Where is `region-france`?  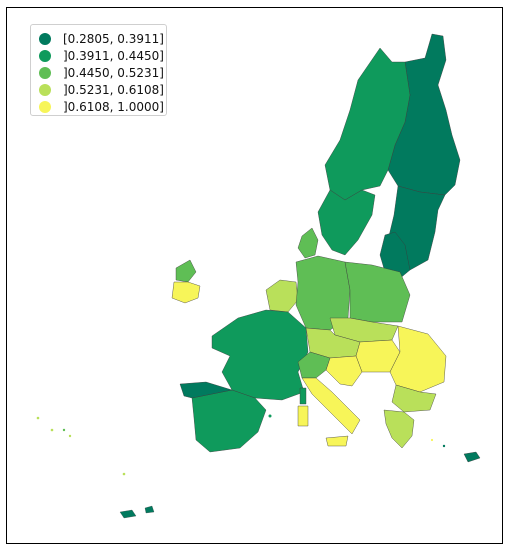
region-france is located at coordinates (260, 355).